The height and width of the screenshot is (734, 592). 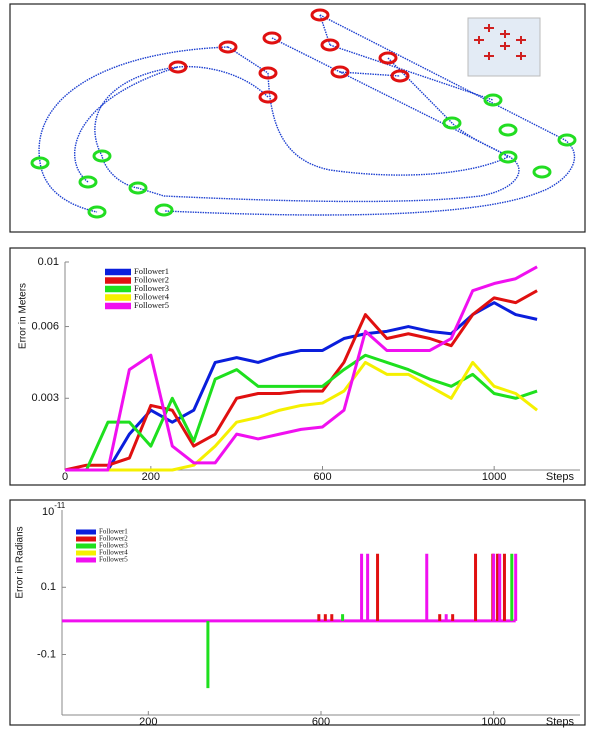 What do you see at coordinates (289, 56) in the screenshot?
I see `leader-markers` at bounding box center [289, 56].